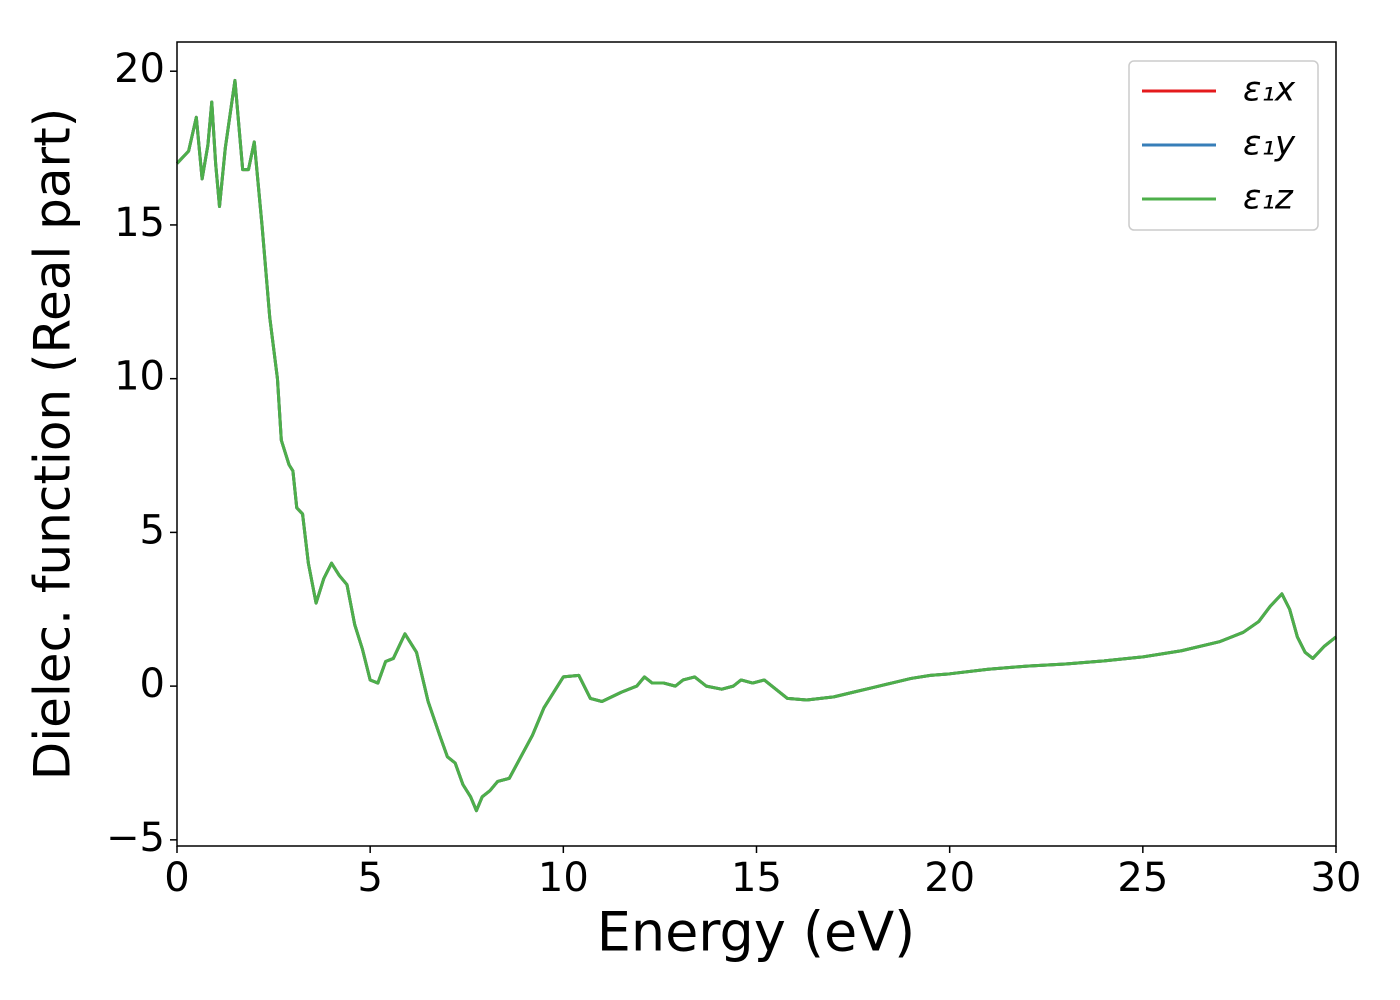 The image size is (1400, 1000). What do you see at coordinates (563, 878) in the screenshot?
I see `x-tick-label: 10` at bounding box center [563, 878].